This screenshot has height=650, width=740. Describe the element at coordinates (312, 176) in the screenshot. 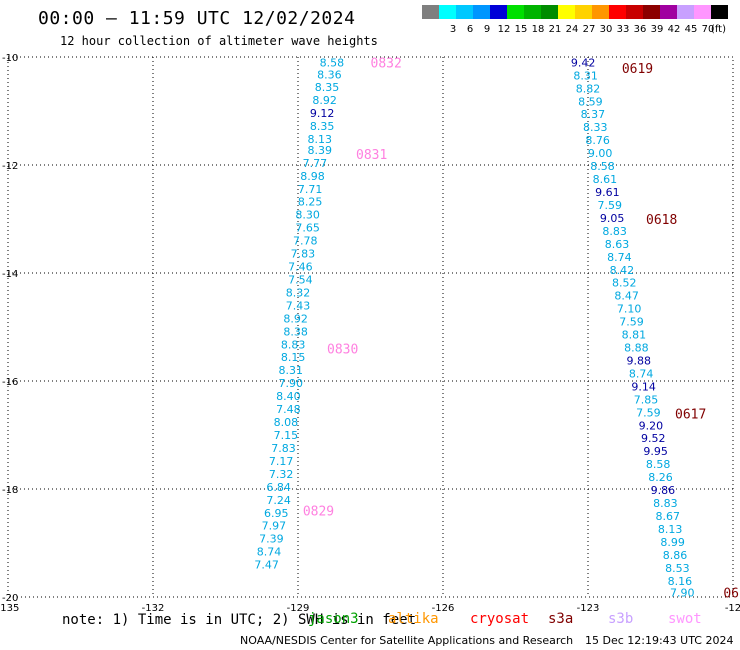

I see `wave-height-point: 8.98` at that location.